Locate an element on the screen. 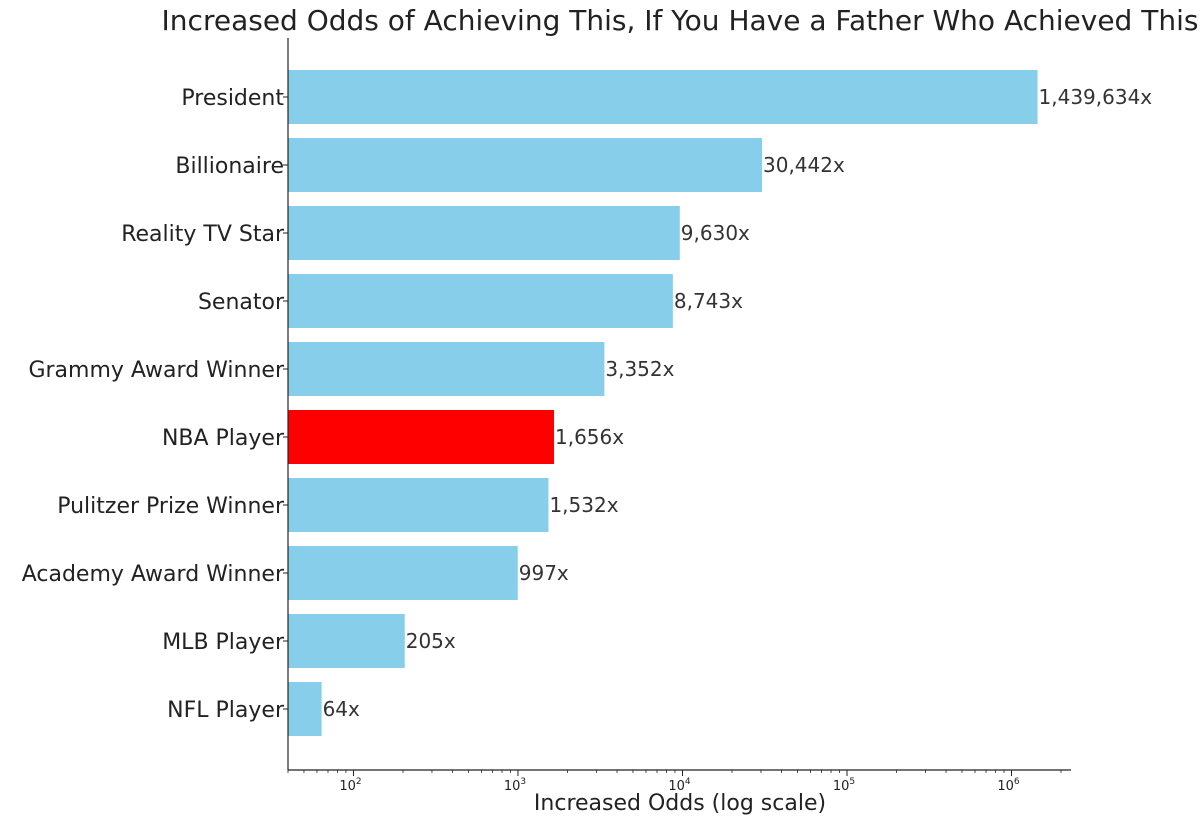  category-label-nba-player: NBA Player is located at coordinates (223, 438).